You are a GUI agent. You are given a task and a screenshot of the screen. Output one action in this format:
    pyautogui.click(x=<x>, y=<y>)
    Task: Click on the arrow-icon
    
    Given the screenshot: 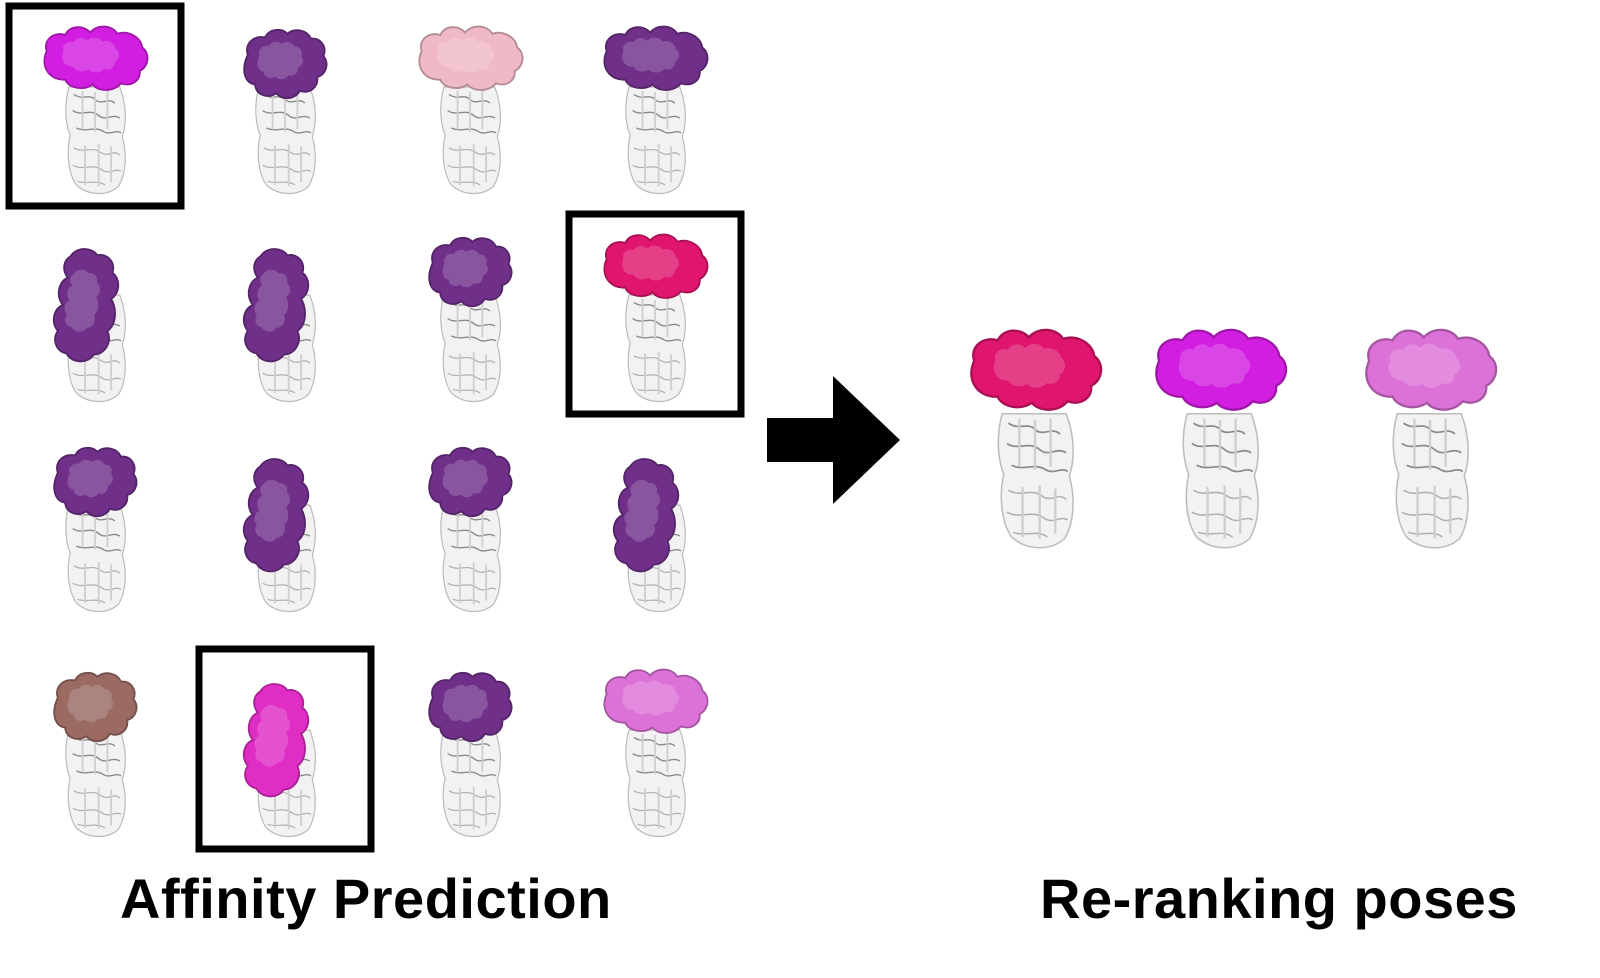 What is the action you would take?
    pyautogui.click(x=833, y=440)
    